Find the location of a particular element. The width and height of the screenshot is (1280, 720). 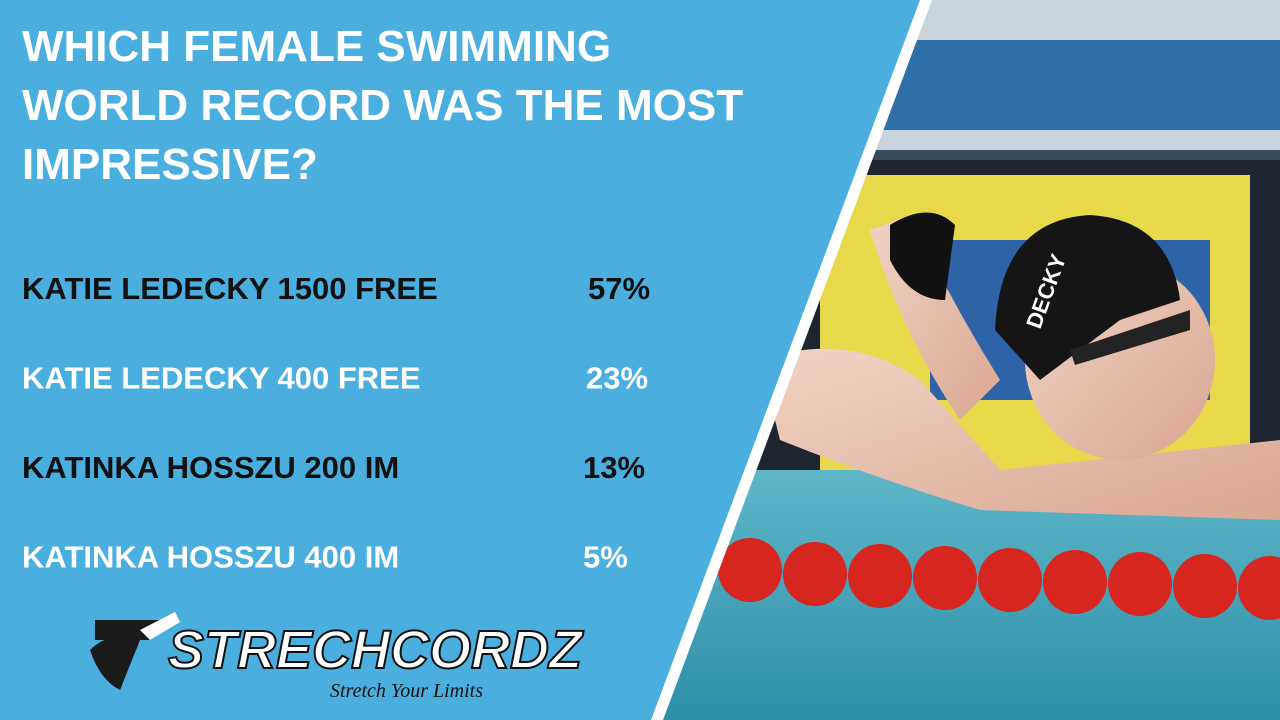

logo-tagline: Stretch Your Limits is located at coordinates (406, 691).